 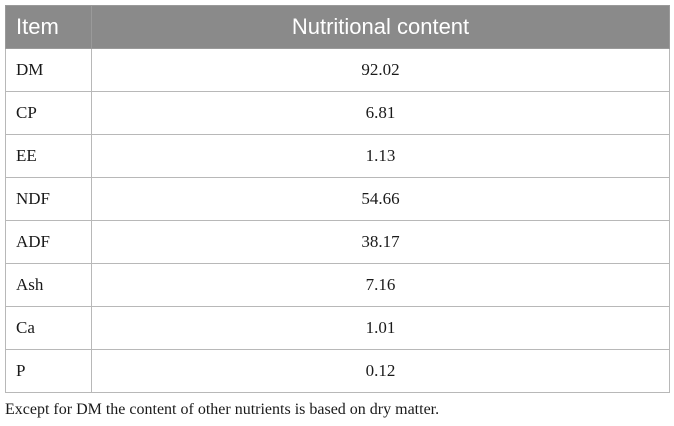 I want to click on column-header-nutritional-content: Nutritional content, so click(x=380, y=27).